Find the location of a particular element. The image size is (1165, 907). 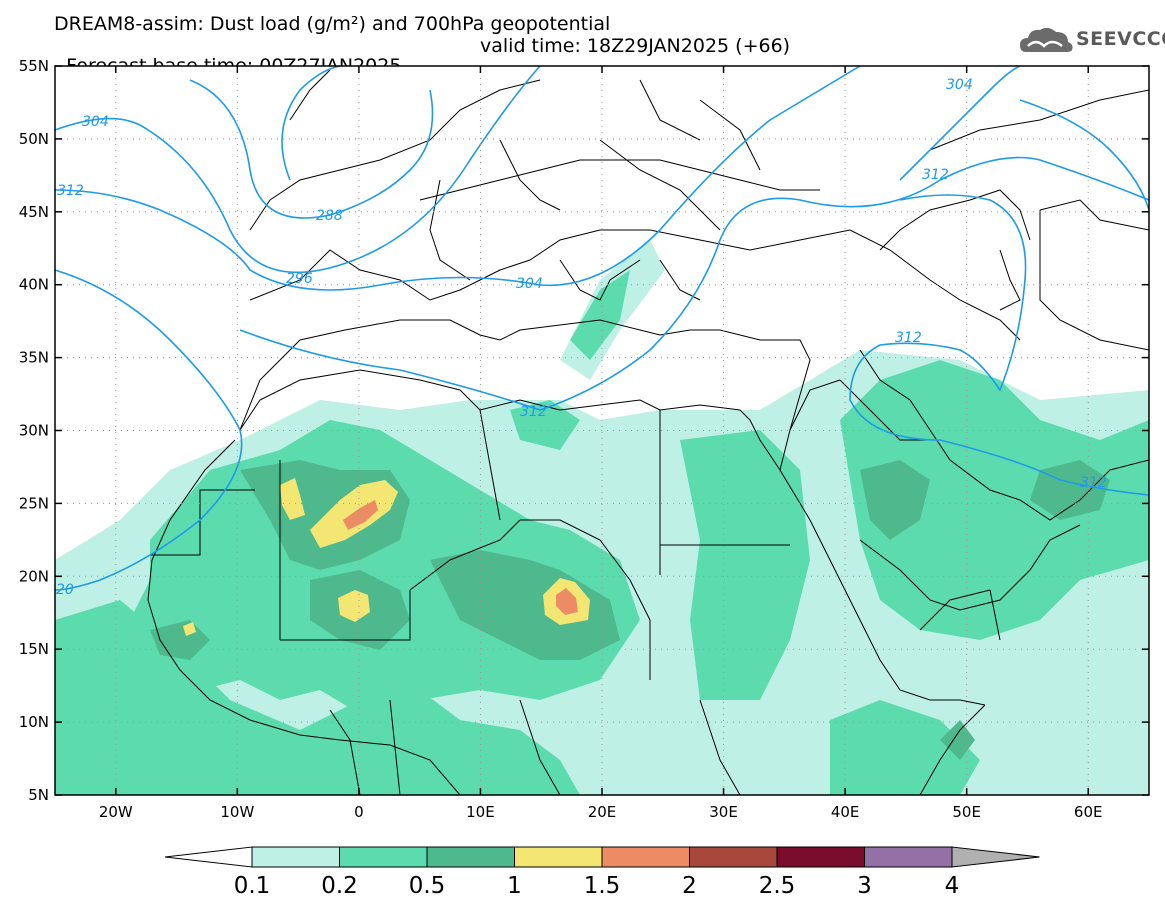

isoline-label: 20 is located at coordinates (65, 590).